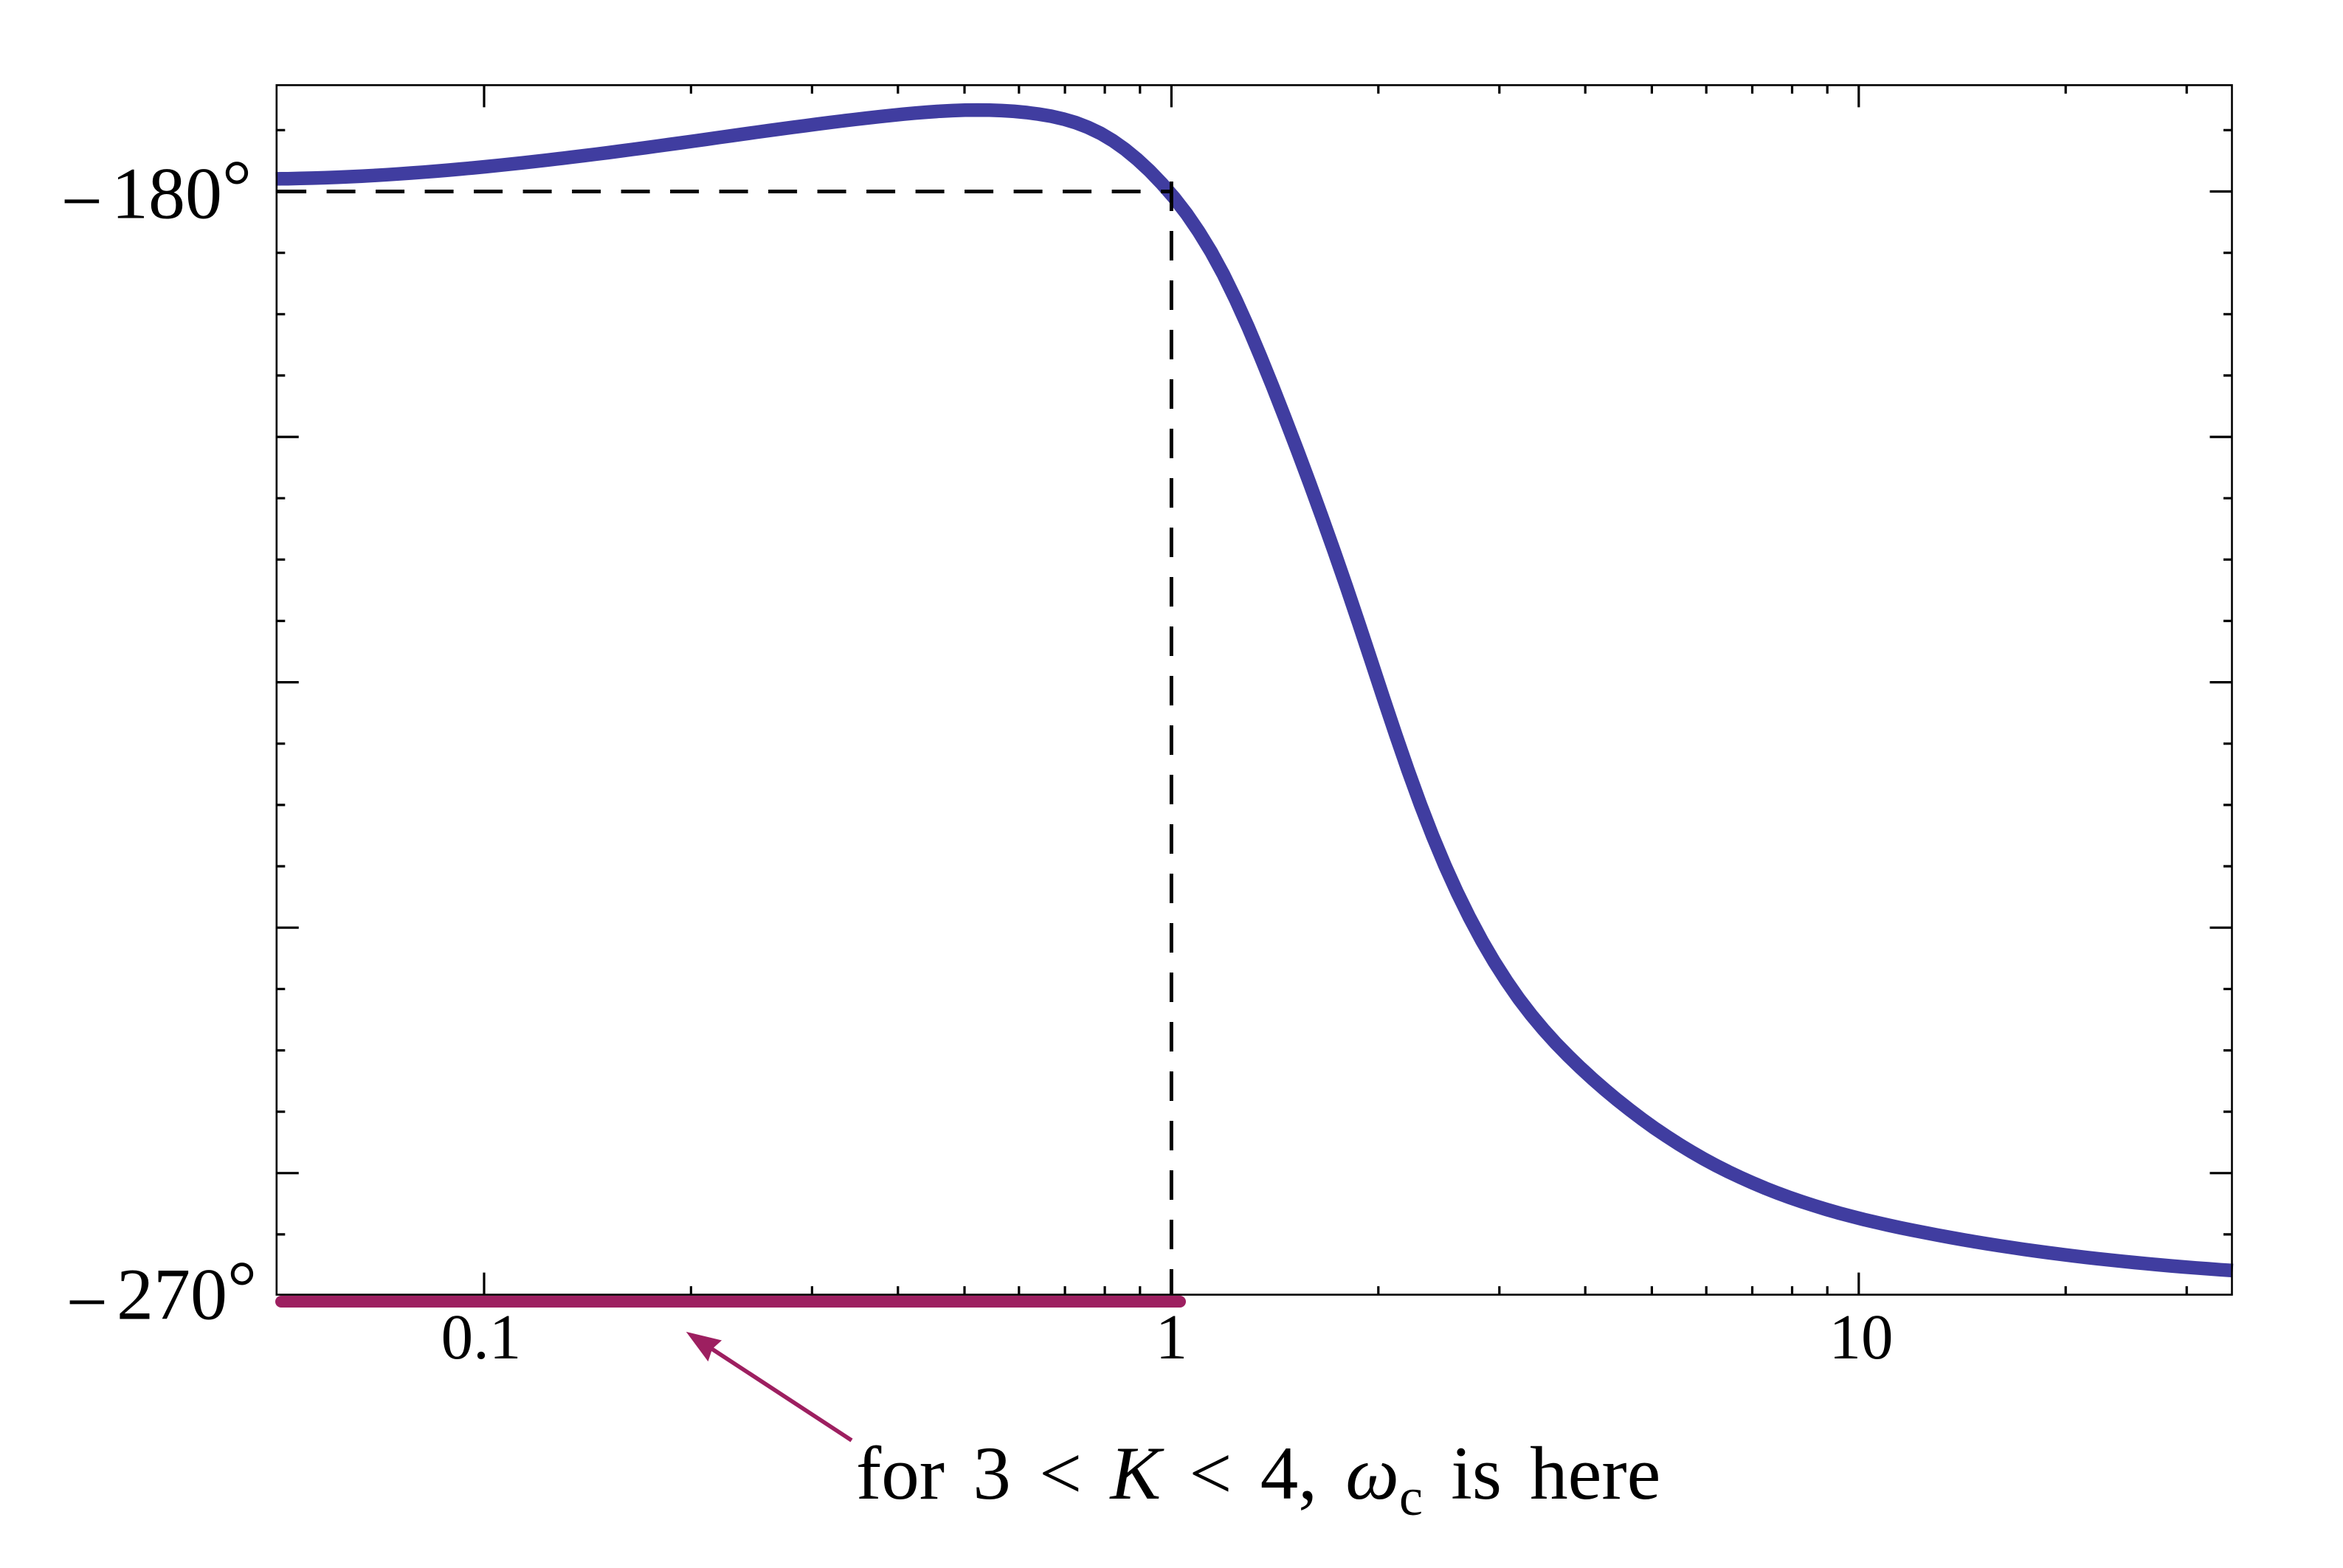 The image size is (2343, 1568). Describe the element at coordinates (481, 1336) in the screenshot. I see `svg-text: 0.1` at that location.